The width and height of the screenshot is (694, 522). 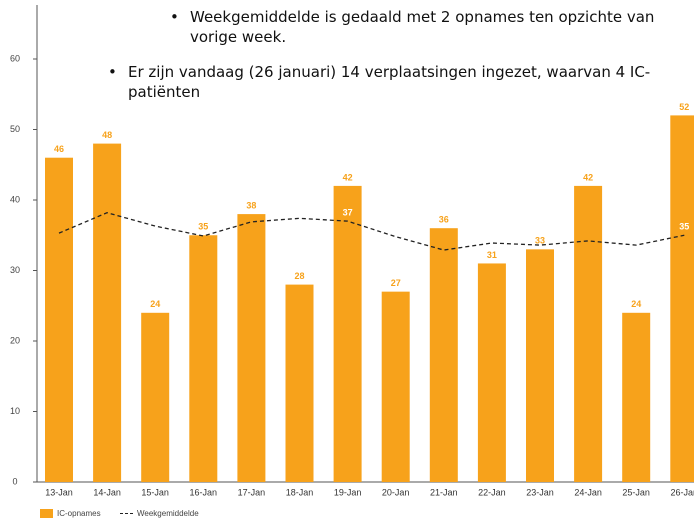 What do you see at coordinates (299, 276) in the screenshot?
I see `data-label: 28` at bounding box center [299, 276].